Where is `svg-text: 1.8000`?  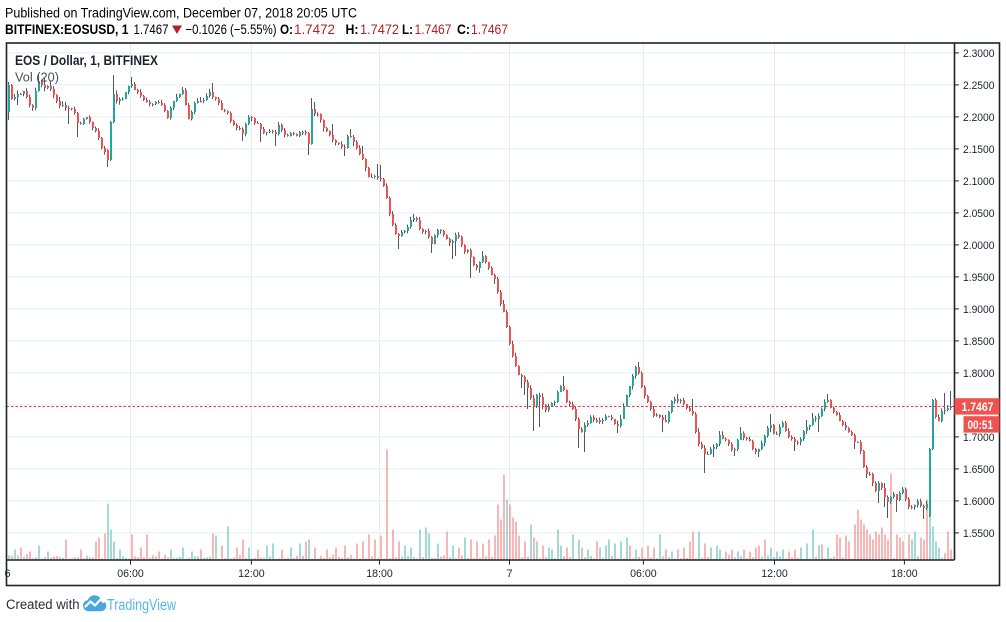 svg-text: 1.8000 is located at coordinates (979, 374).